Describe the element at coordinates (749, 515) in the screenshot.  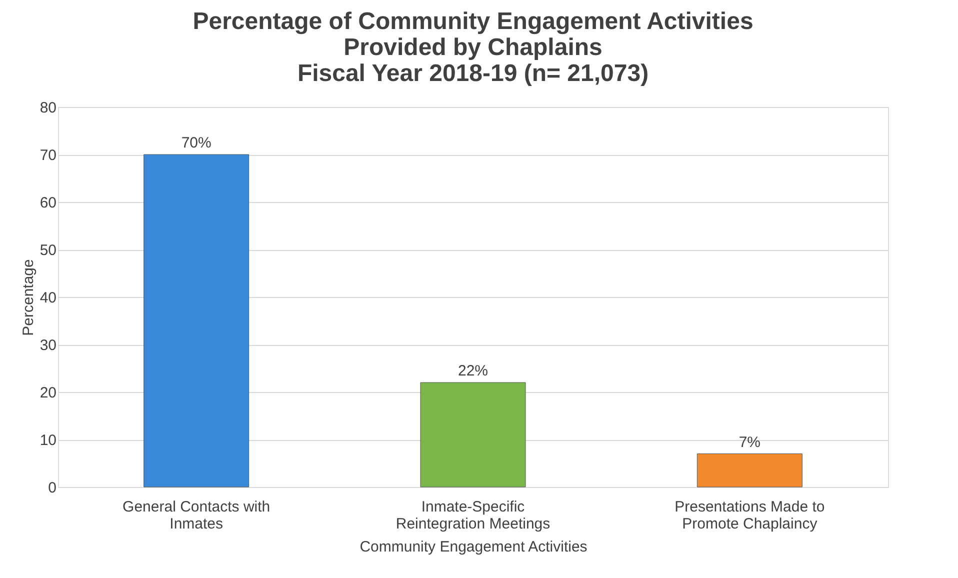
I see `x-tick-label: Presentations Made to Promote Chaplaincy` at that location.